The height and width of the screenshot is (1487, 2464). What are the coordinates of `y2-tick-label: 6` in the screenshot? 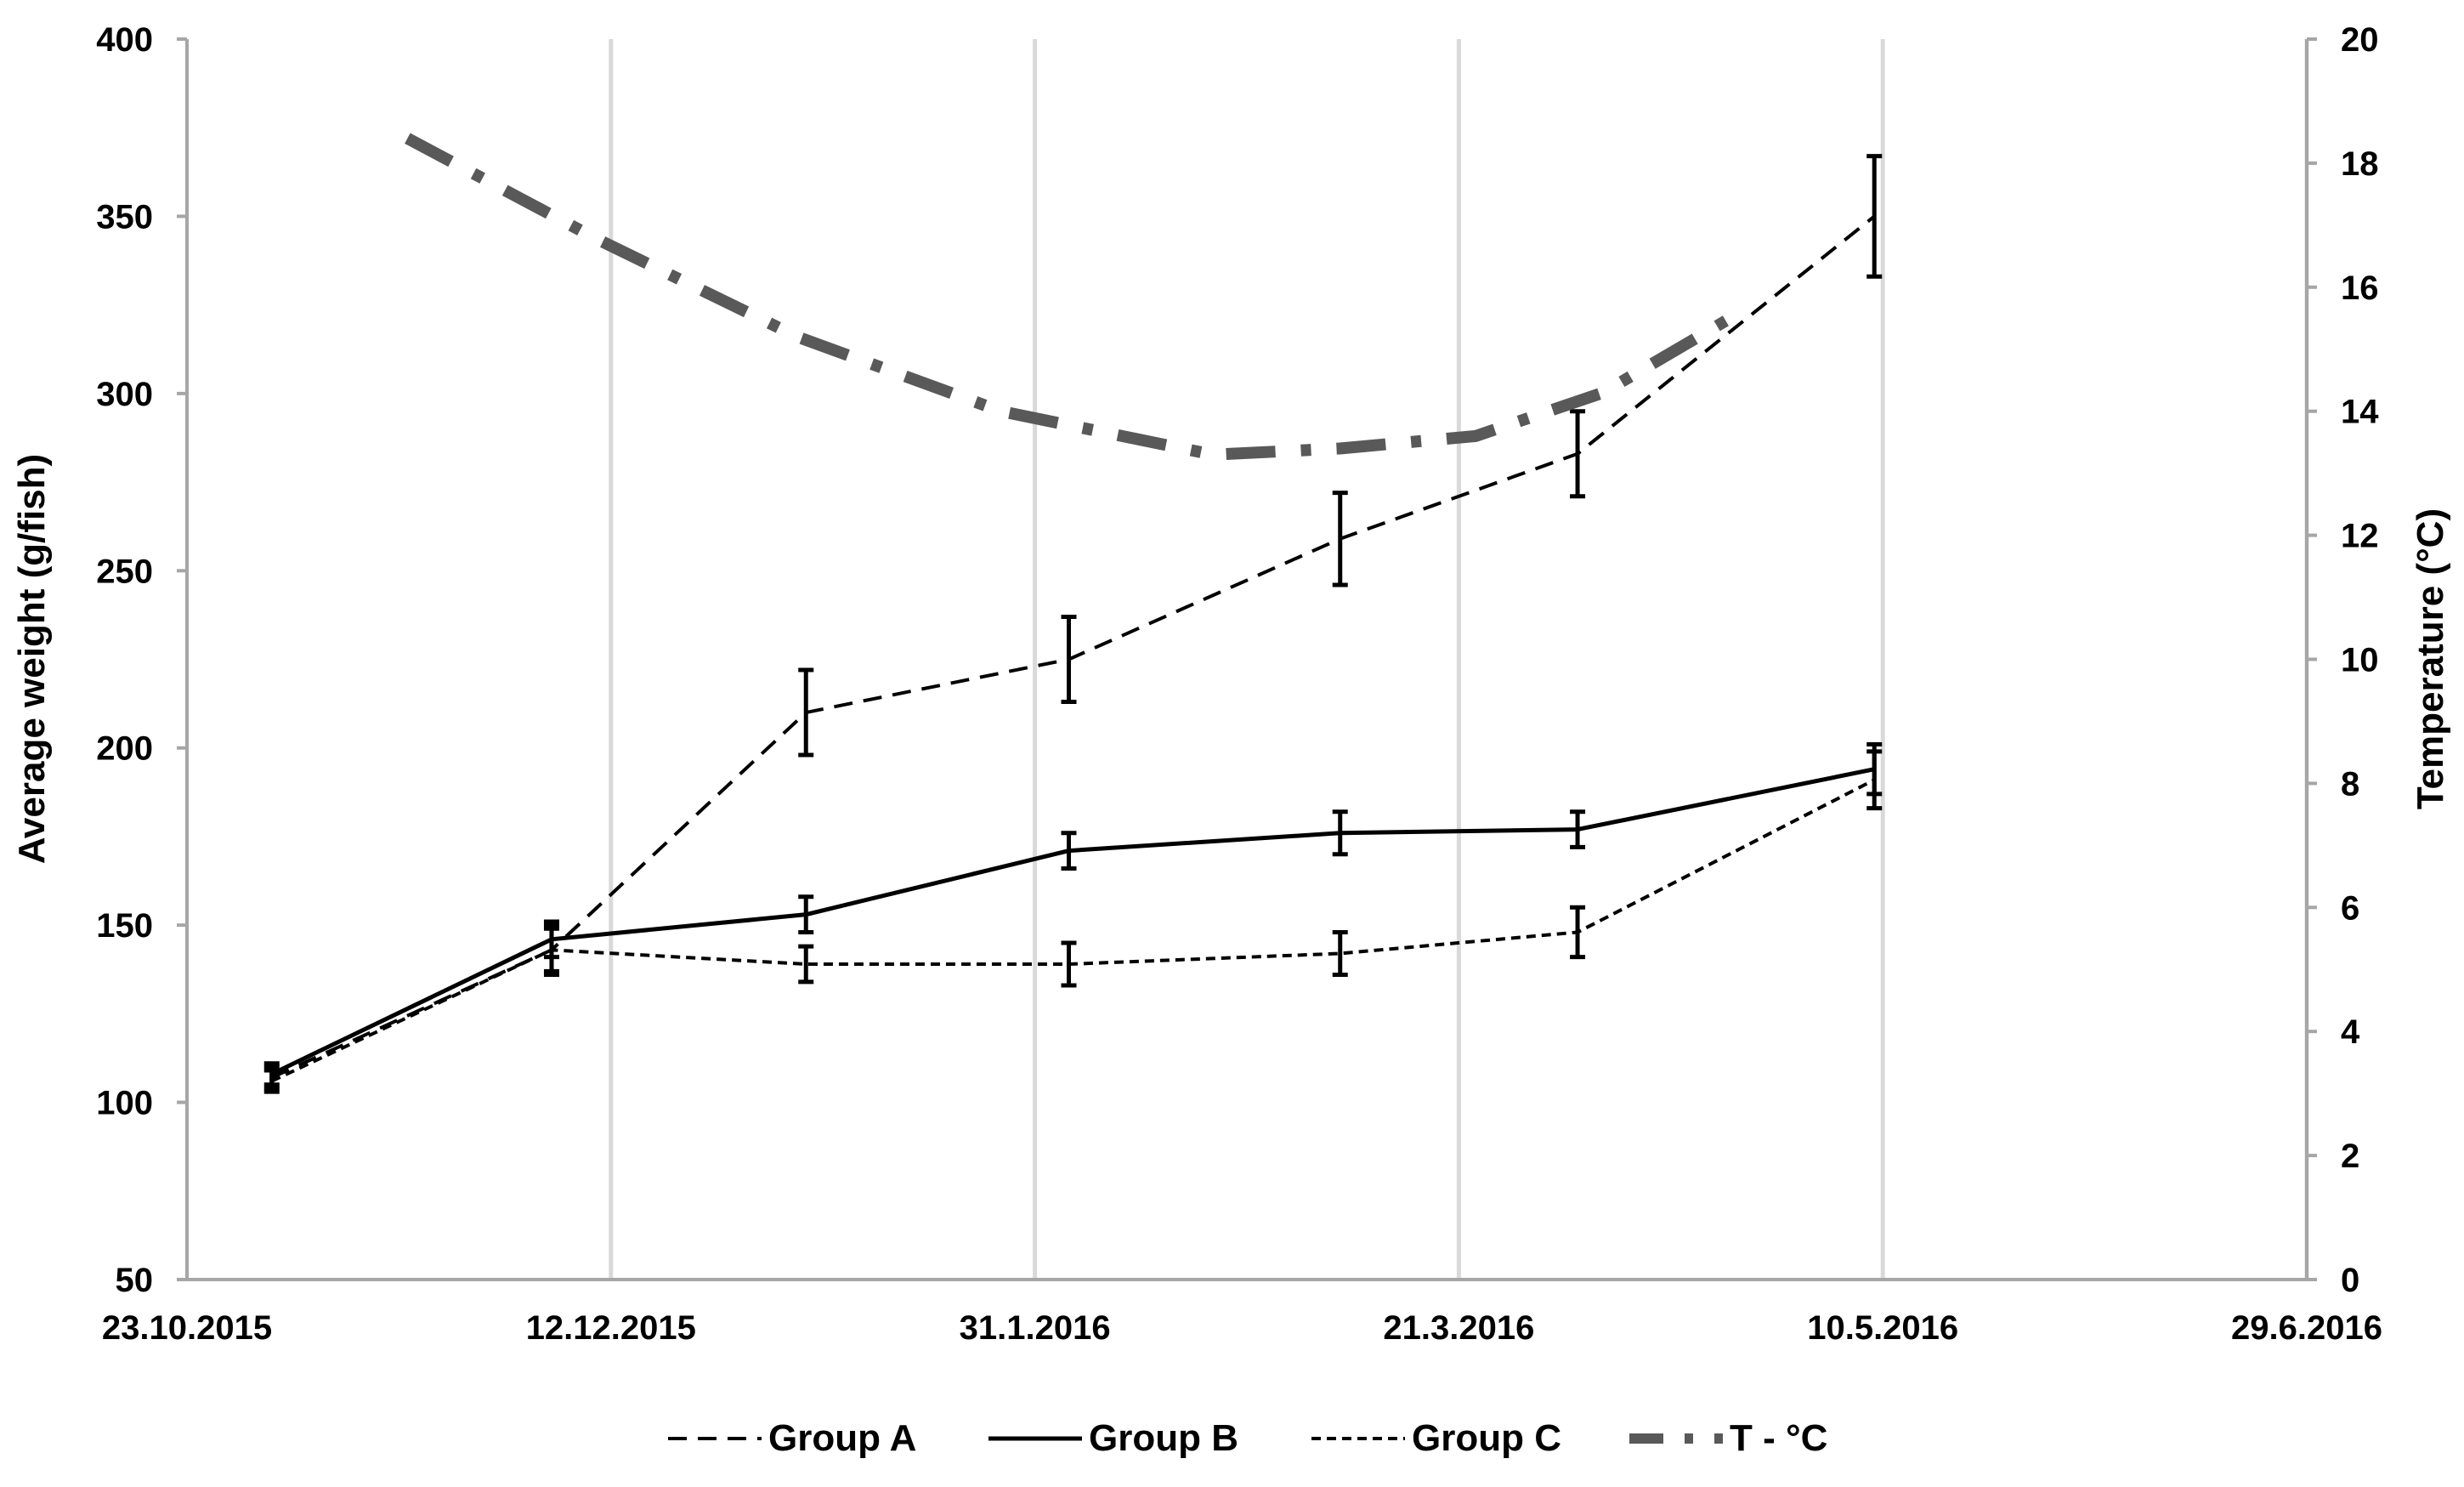 It's located at (2350, 908).